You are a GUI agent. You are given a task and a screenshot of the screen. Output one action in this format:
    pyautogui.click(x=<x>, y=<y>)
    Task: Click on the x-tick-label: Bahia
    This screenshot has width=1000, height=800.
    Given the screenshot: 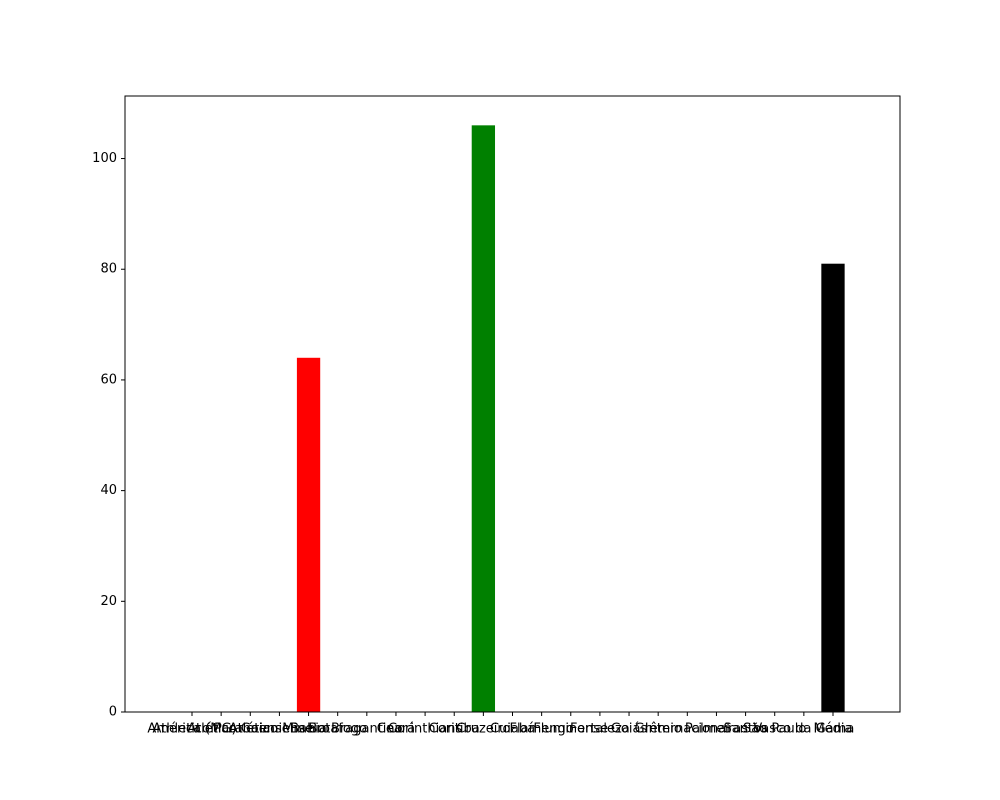 What is the action you would take?
    pyautogui.click(x=308, y=729)
    